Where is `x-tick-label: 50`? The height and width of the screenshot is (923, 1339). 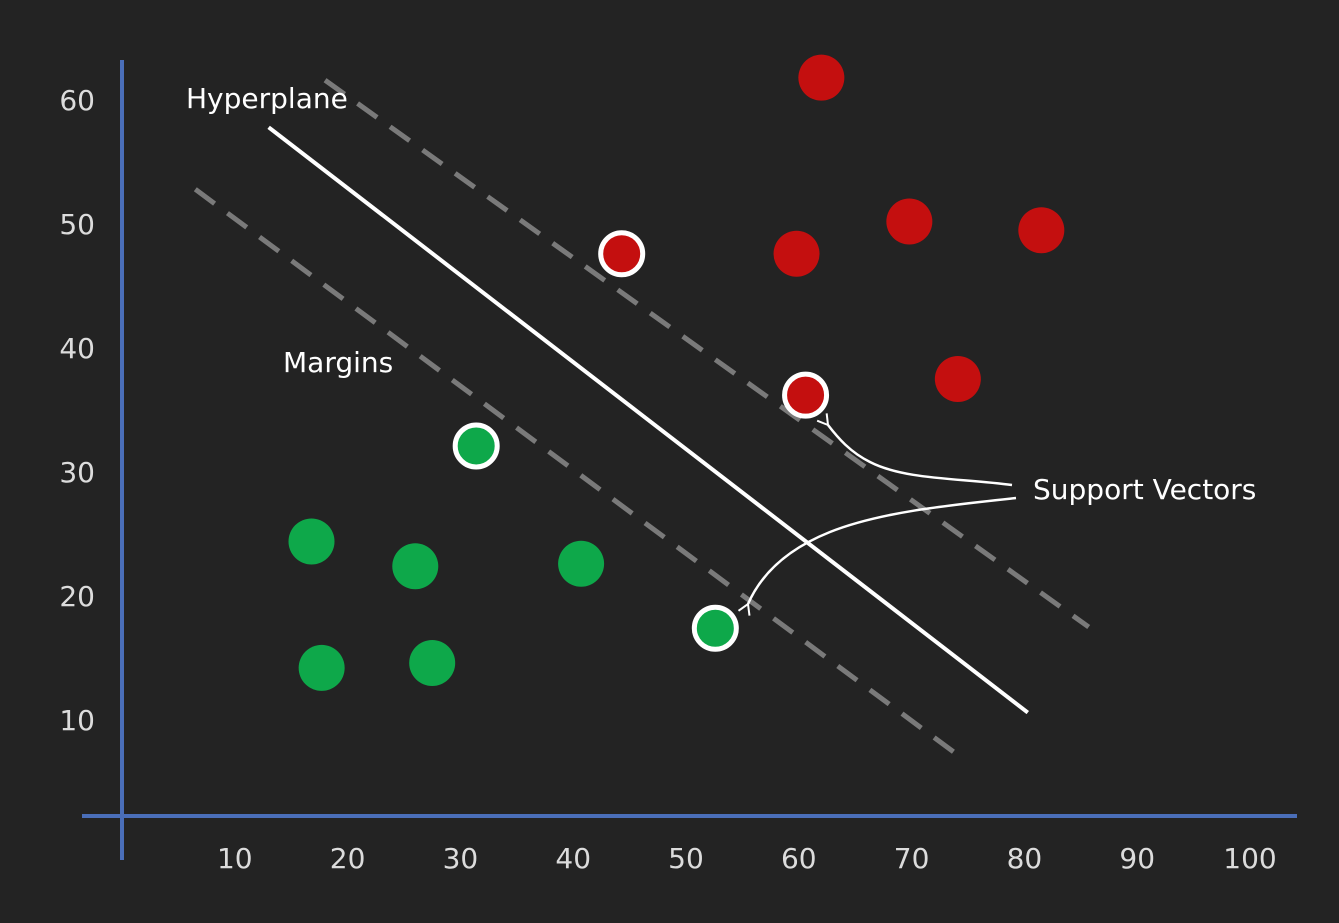
x-tick-label: 50 is located at coordinates (686, 858).